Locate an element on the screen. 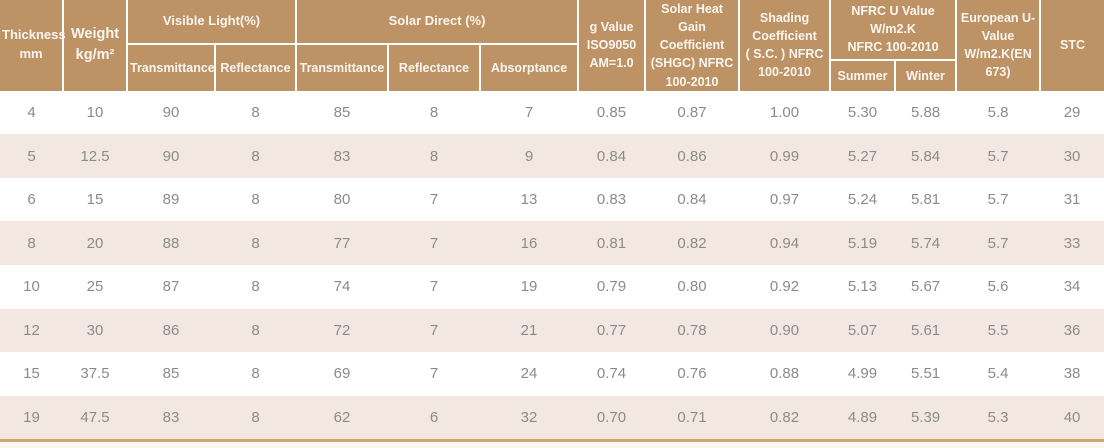 Image resolution: width=1104 pixels, height=448 pixels. header-cell-thickness: Thickness mm is located at coordinates (33, 45).